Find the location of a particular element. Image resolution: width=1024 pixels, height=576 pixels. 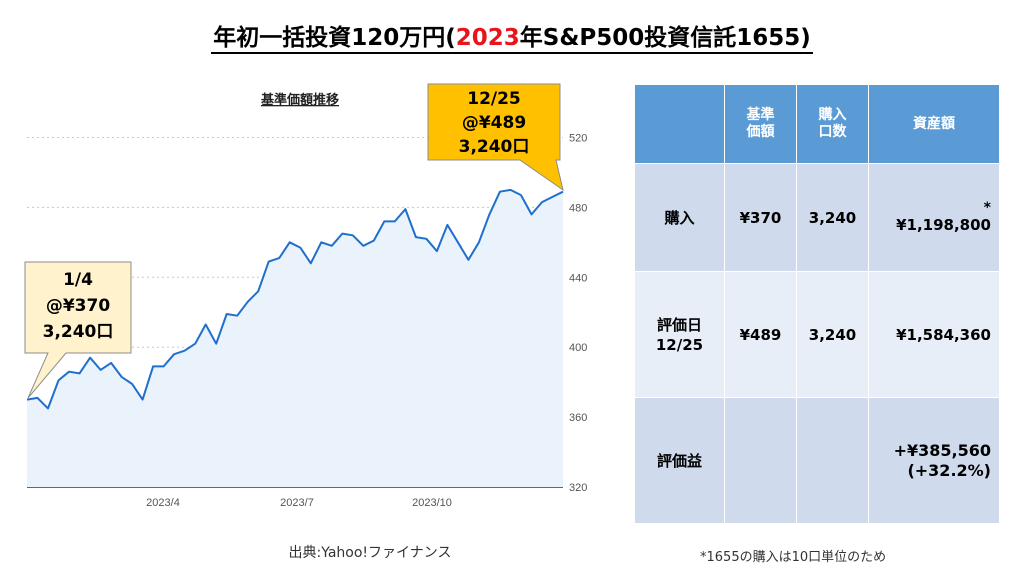

callout-end: 12/25 @¥489 3,240口 is located at coordinates (495, 137).